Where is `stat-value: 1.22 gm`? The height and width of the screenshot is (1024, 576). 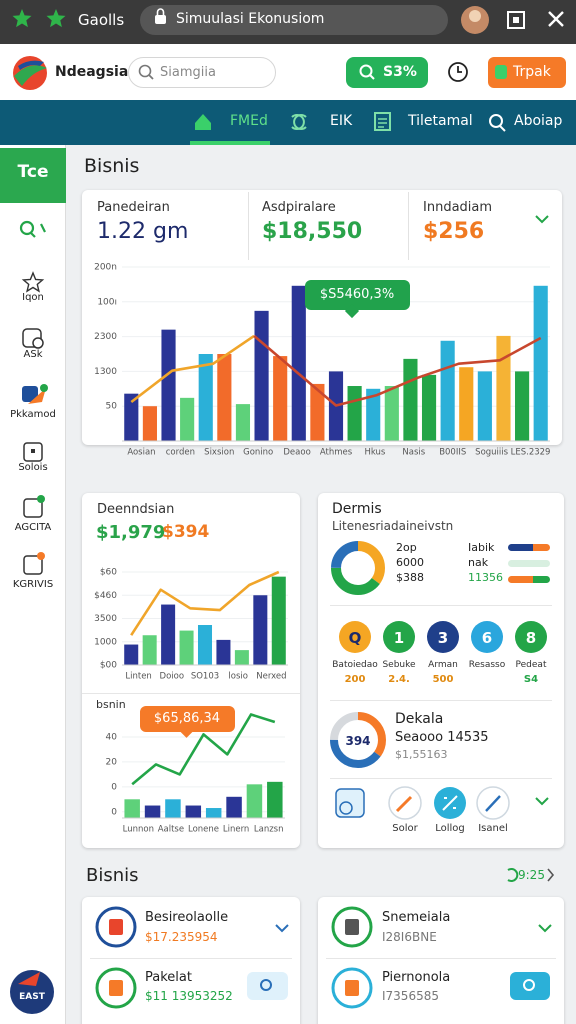
stat-value: 1.22 gm is located at coordinates (143, 232).